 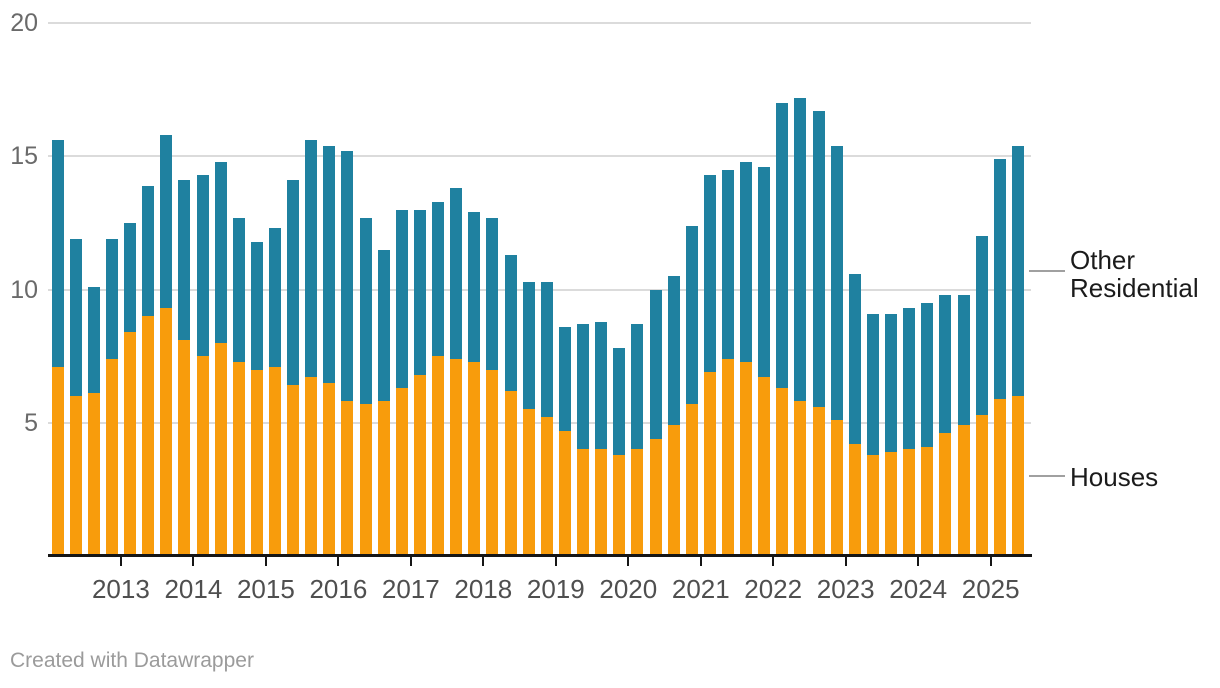 I want to click on bar-other-residential-2025-Q1, so click(x=999, y=279).